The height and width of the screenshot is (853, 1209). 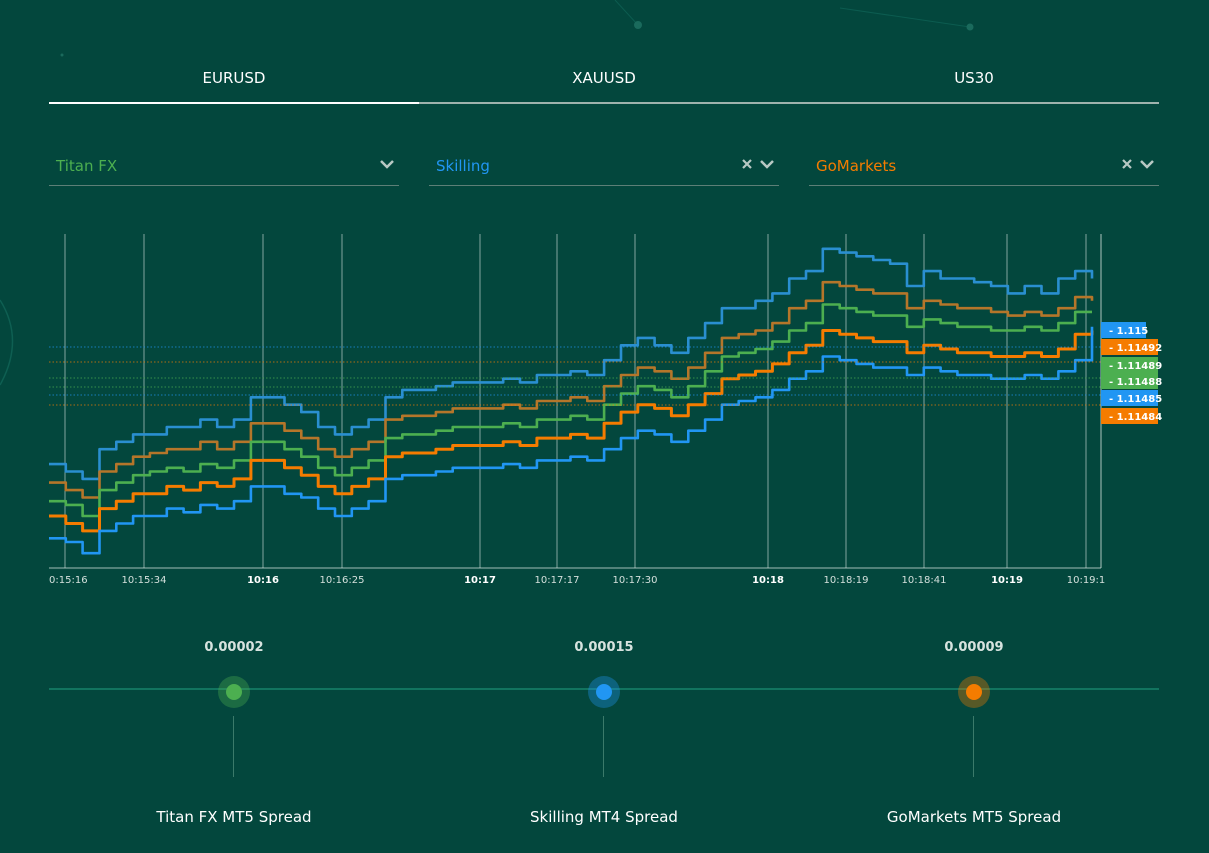 I want to click on price-label: - 1.11484, so click(x=1131, y=416).